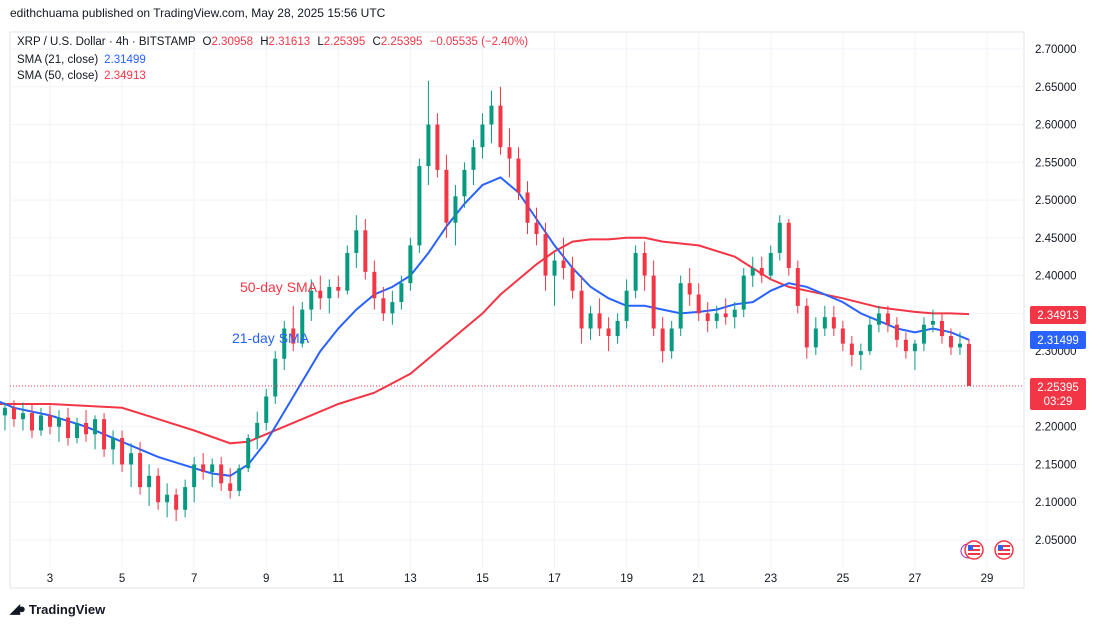 The image size is (1104, 627). I want to click on open-value: 2.30958, so click(232, 42).